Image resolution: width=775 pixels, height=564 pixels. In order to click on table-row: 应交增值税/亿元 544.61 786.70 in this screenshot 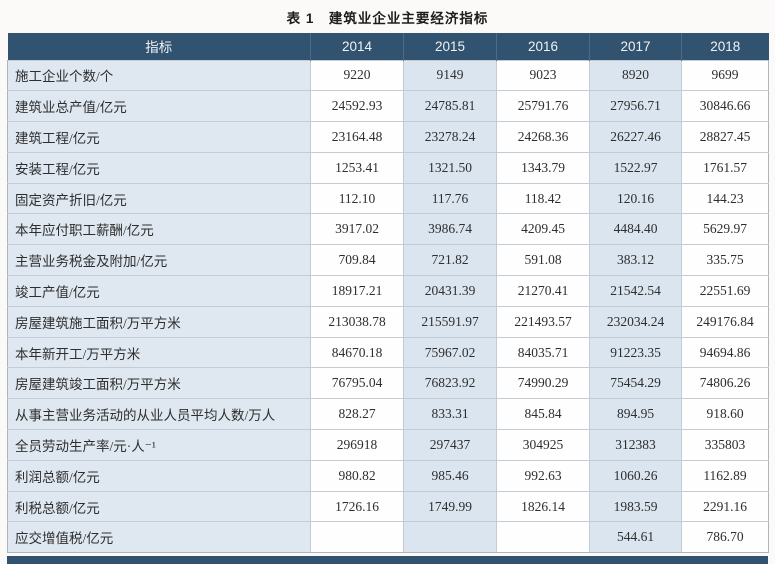, I will do `click(388, 537)`.